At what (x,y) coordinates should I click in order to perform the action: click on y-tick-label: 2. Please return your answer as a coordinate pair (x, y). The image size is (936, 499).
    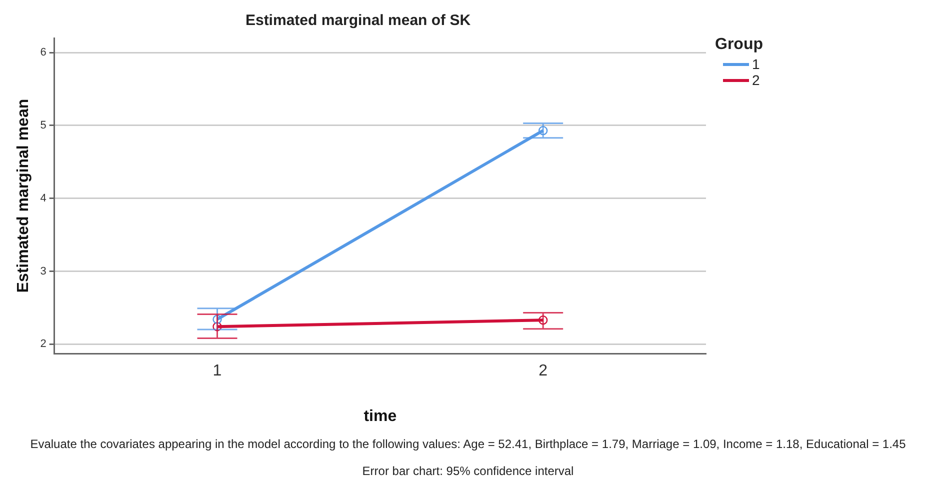
    Looking at the image, I should click on (43, 344).